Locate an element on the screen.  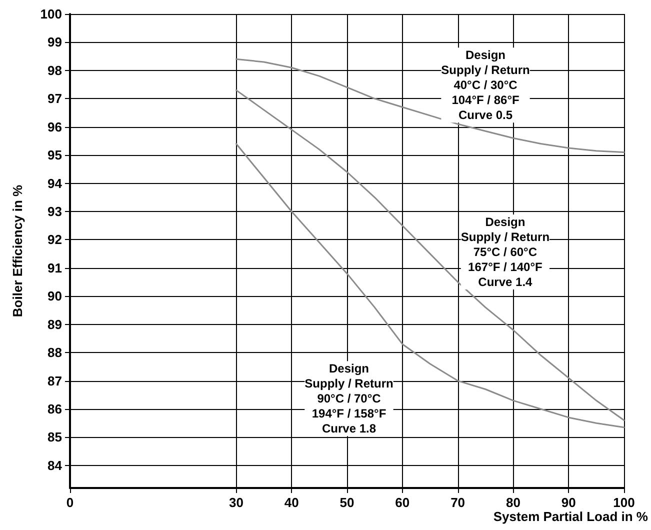
y-tick-label: 98 is located at coordinates (55, 70).